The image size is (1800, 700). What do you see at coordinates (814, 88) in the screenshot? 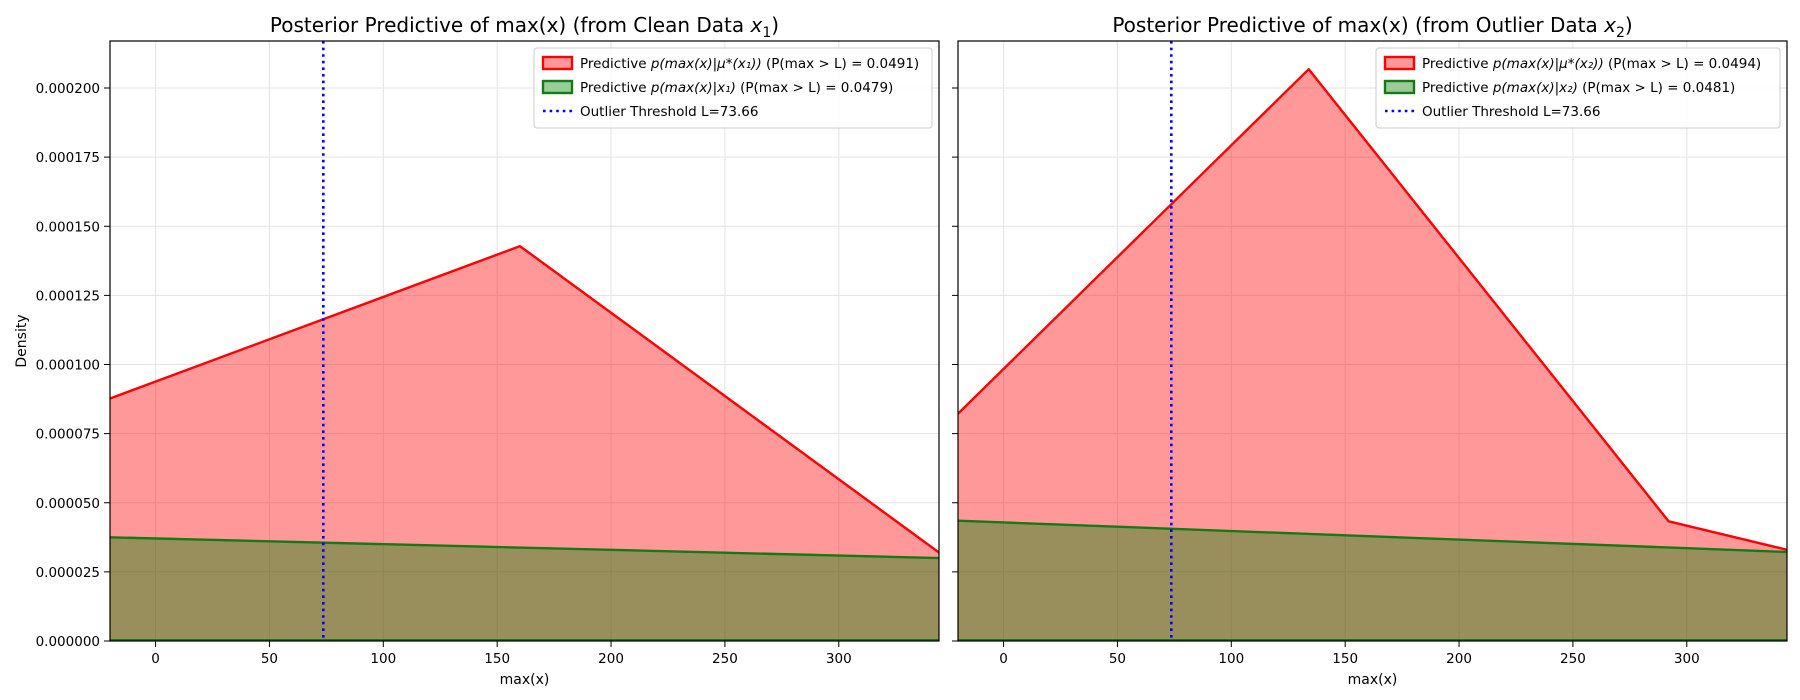
I see `legend-suffix: (P(max > L) = 0.0479)` at bounding box center [814, 88].